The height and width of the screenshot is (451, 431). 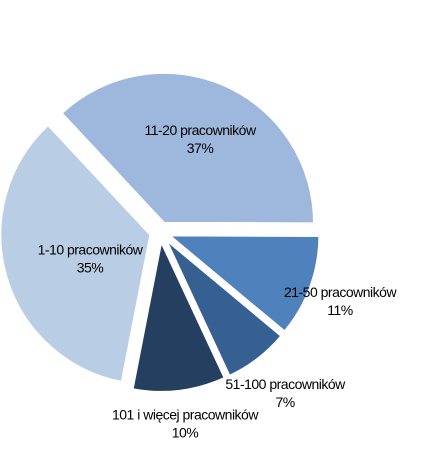 I want to click on slice-value: 37%, so click(x=200, y=148).